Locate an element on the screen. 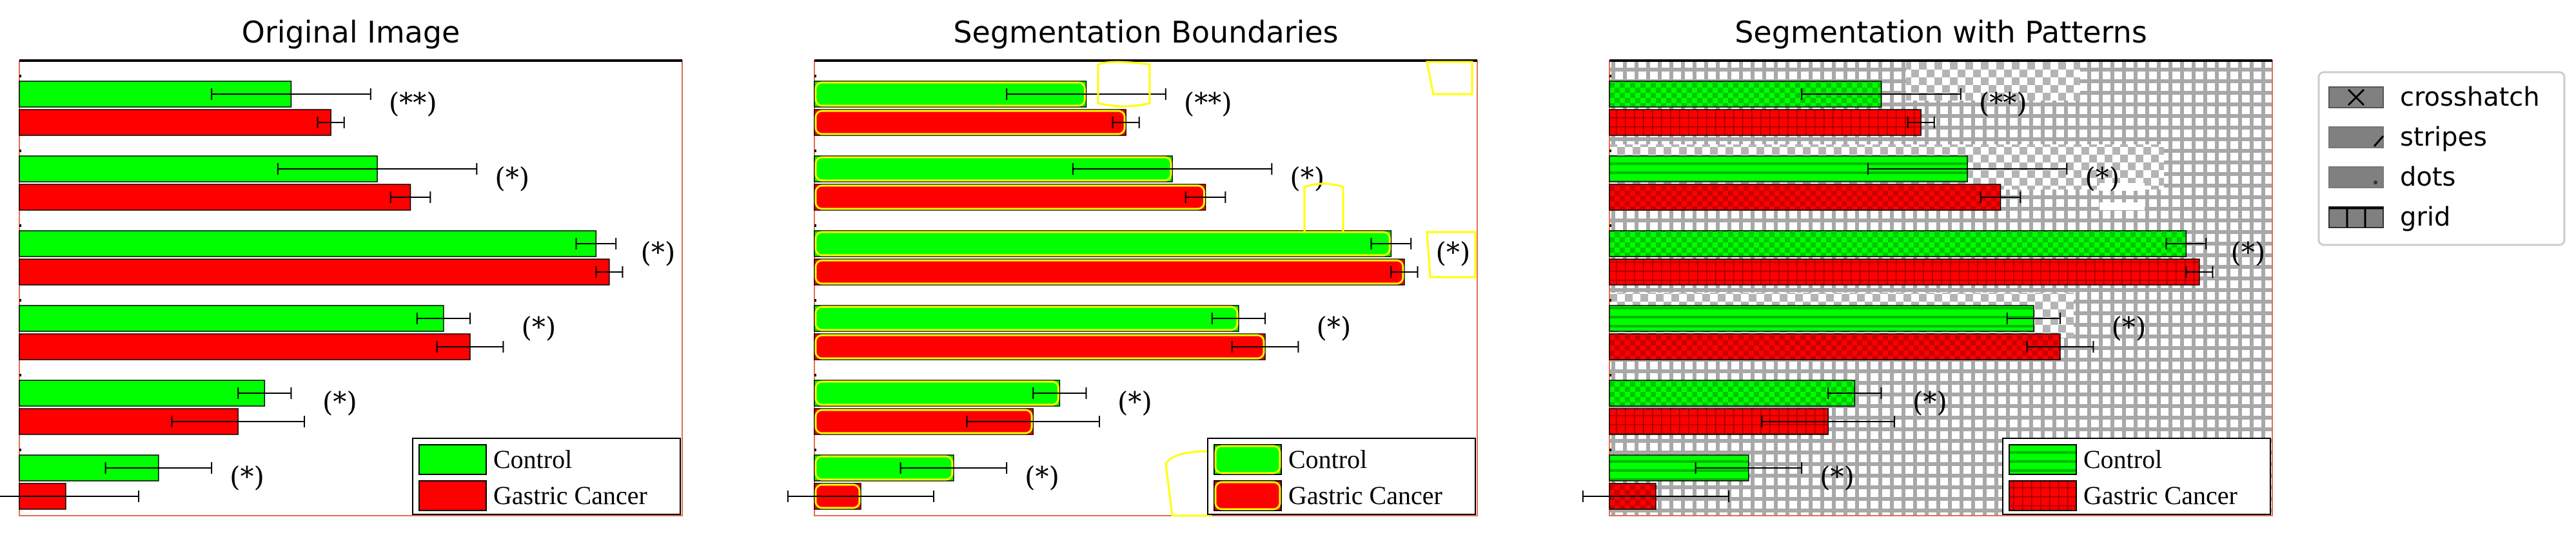 The width and height of the screenshot is (2576, 535). panel-title: Original Image is located at coordinates (351, 32).